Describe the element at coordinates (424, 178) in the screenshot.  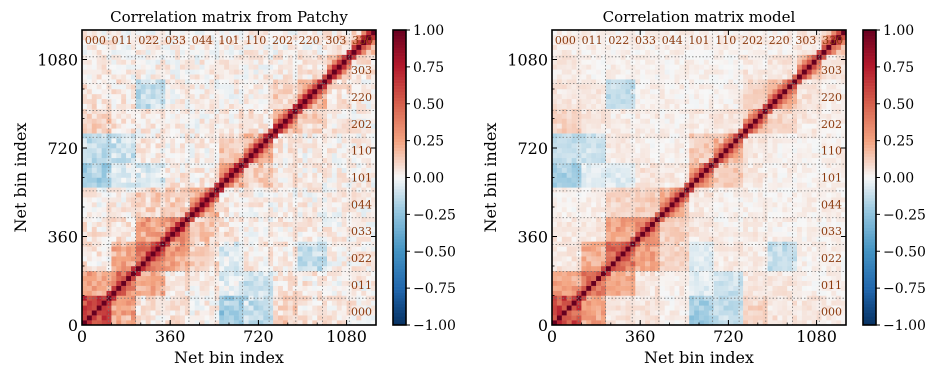
I see `colorbar: 1.000.750.500.250.00−0.25−0.50−0.75−1.00` at that location.